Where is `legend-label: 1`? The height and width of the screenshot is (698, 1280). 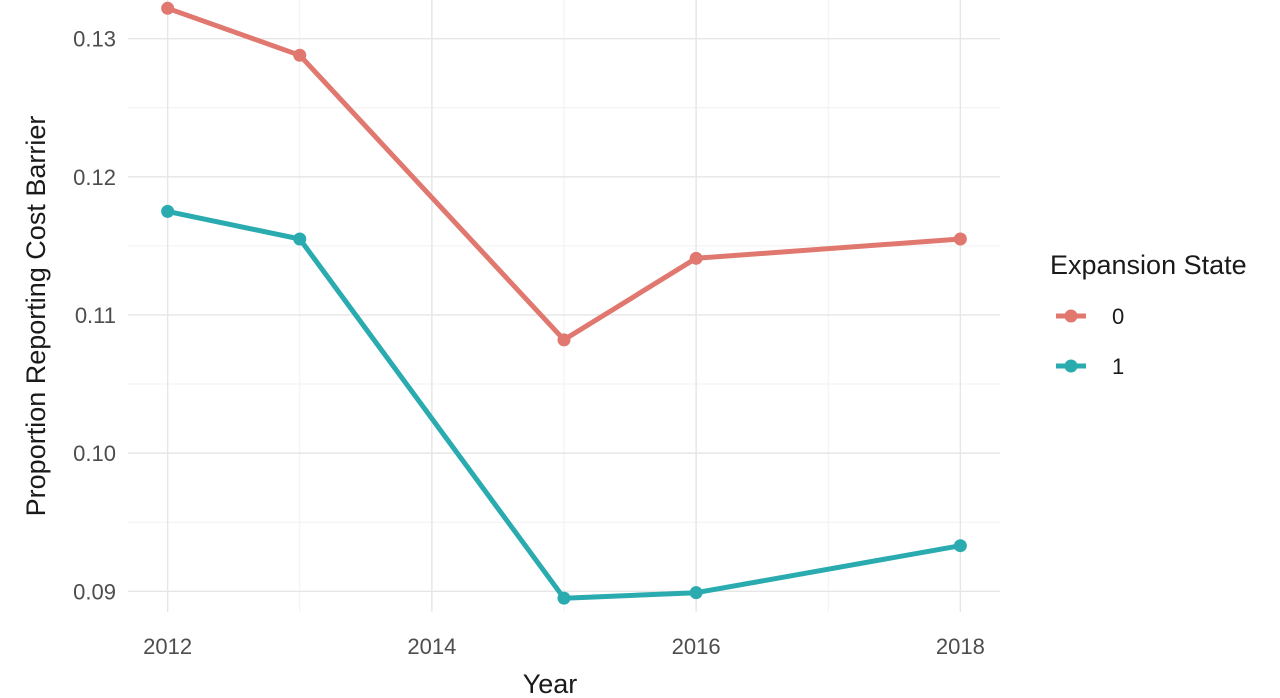 legend-label: 1 is located at coordinates (1118, 366).